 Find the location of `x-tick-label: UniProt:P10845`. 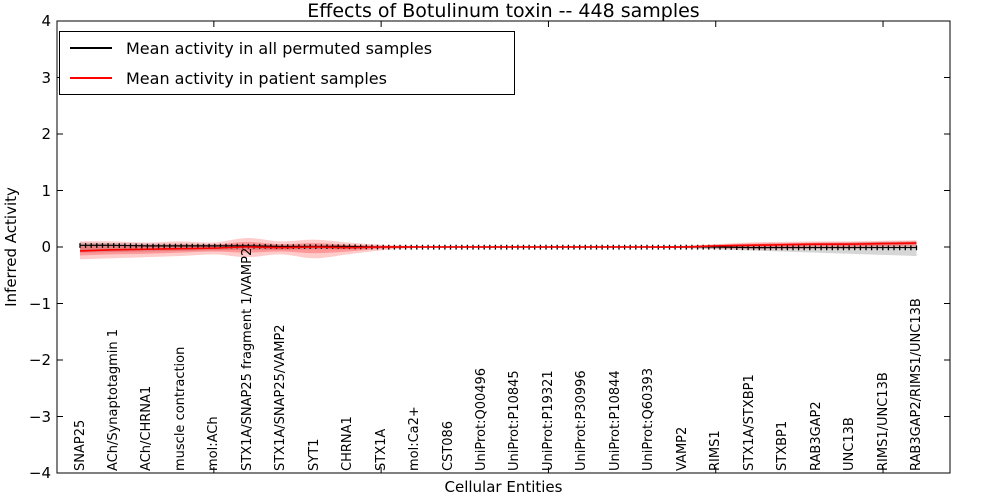

x-tick-label: UniProt:P10845 is located at coordinates (515, 420).